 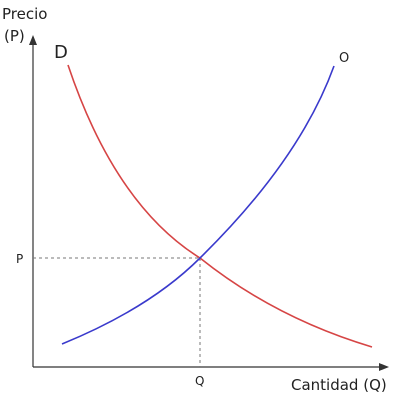 What do you see at coordinates (339, 385) in the screenshot?
I see `x-axis-label: Cantidad (Q)` at bounding box center [339, 385].